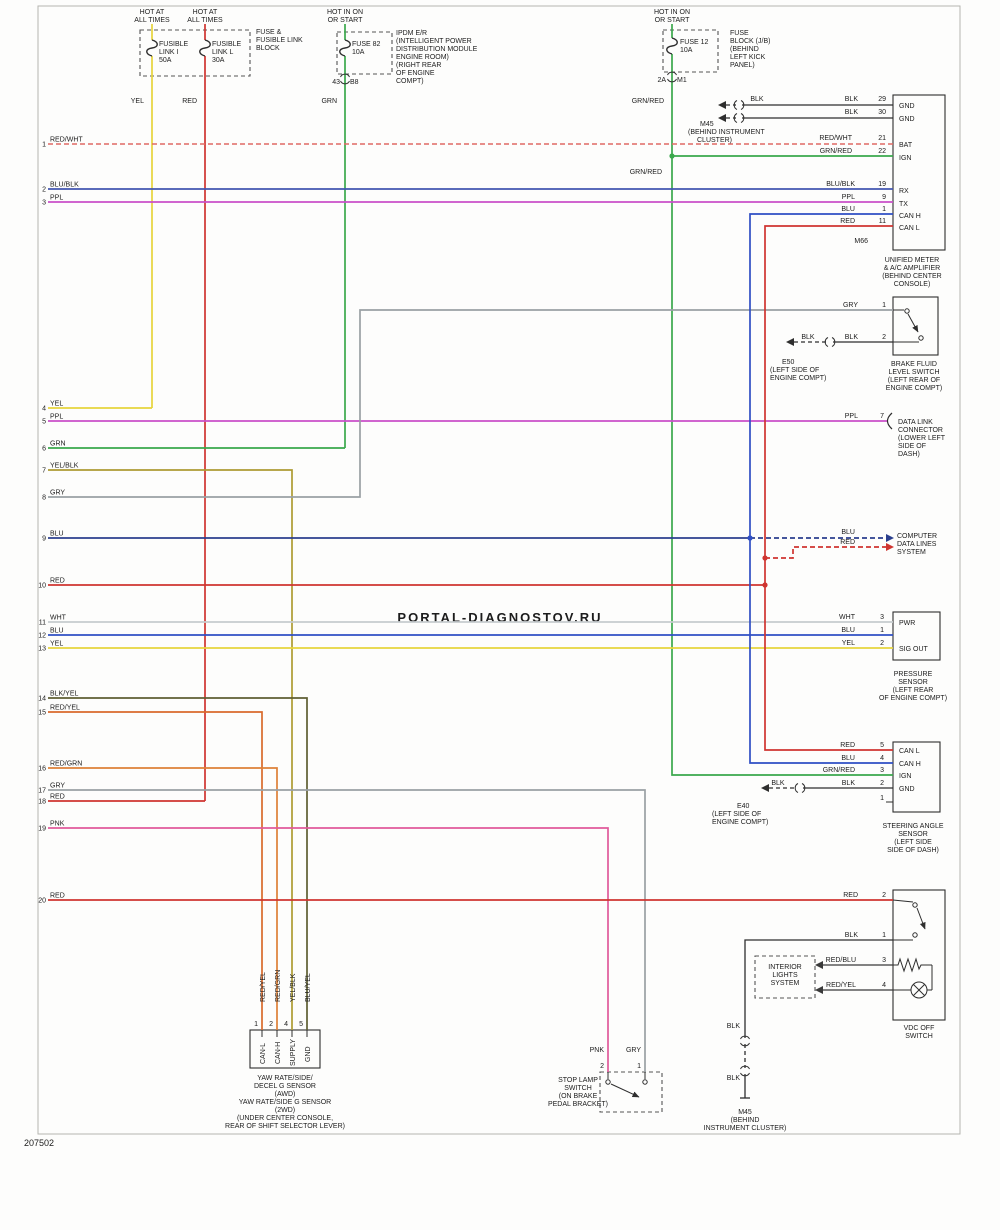 This screenshot has width=1000, height=1230. Describe the element at coordinates (597, 1050) in the screenshot. I see `diagram-label: PNK` at that location.